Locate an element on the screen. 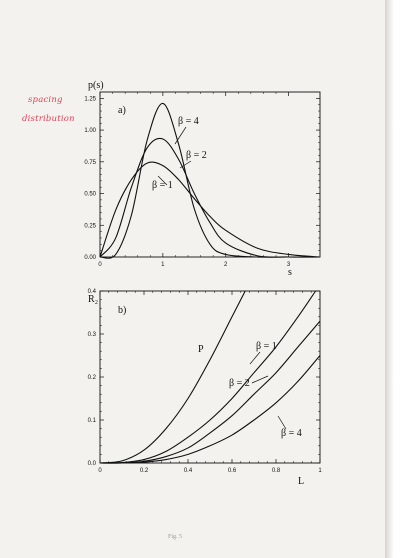 The width and height of the screenshot is (400, 558). panel-2-y-tick-label: 0.1 is located at coordinates (92, 421).